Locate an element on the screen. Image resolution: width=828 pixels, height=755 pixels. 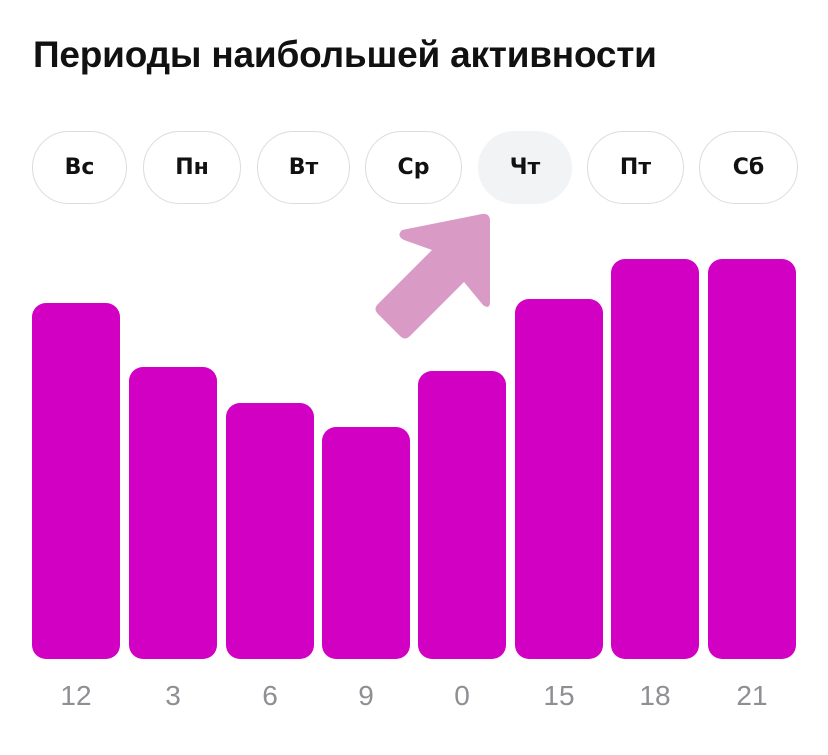
page-title: Периоды наибольшей активности is located at coordinates (345, 54).